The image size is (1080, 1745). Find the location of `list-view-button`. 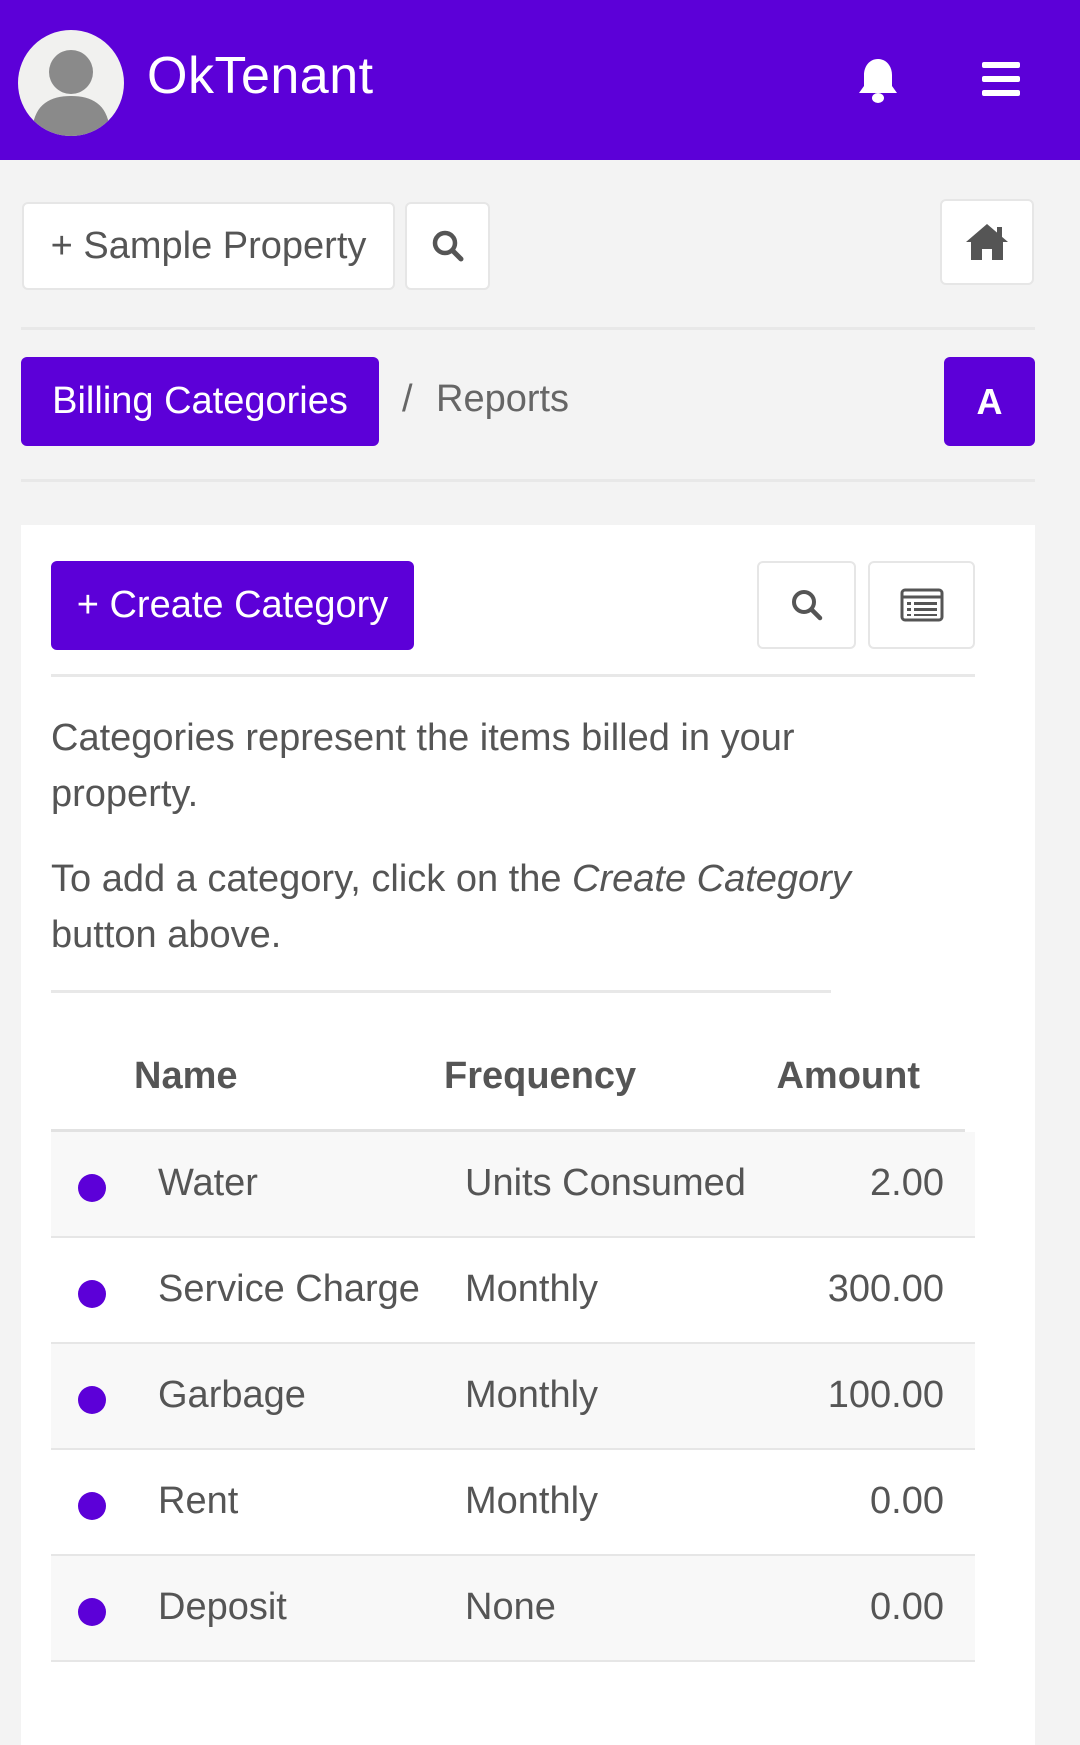

list-view-button is located at coordinates (921, 605).